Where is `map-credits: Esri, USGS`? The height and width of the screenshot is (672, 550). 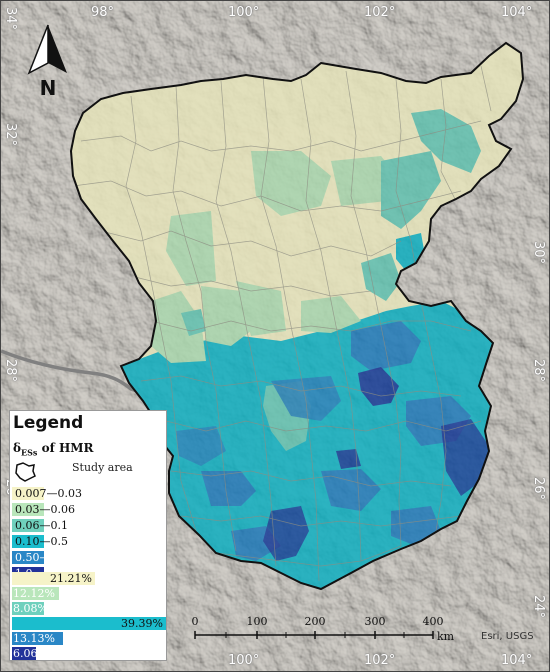
map-credits: Esri, USGS is located at coordinates (507, 636).